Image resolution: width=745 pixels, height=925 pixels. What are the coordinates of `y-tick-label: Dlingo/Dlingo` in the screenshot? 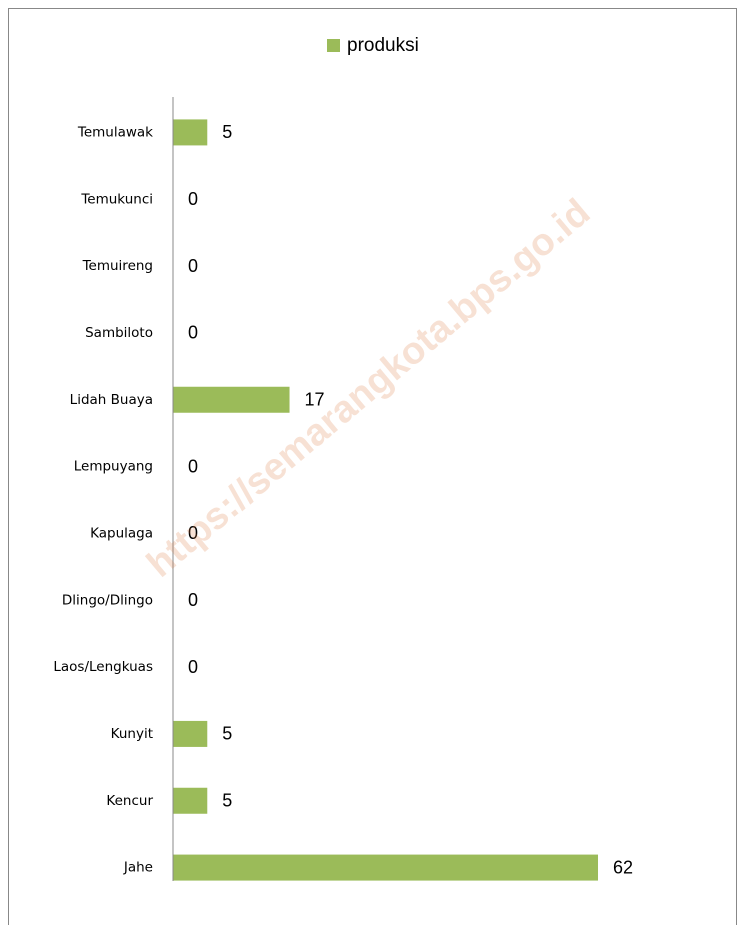 It's located at (107, 600).